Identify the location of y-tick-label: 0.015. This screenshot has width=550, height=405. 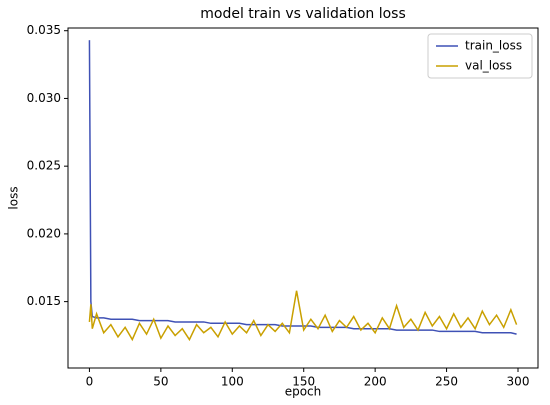
(44, 301).